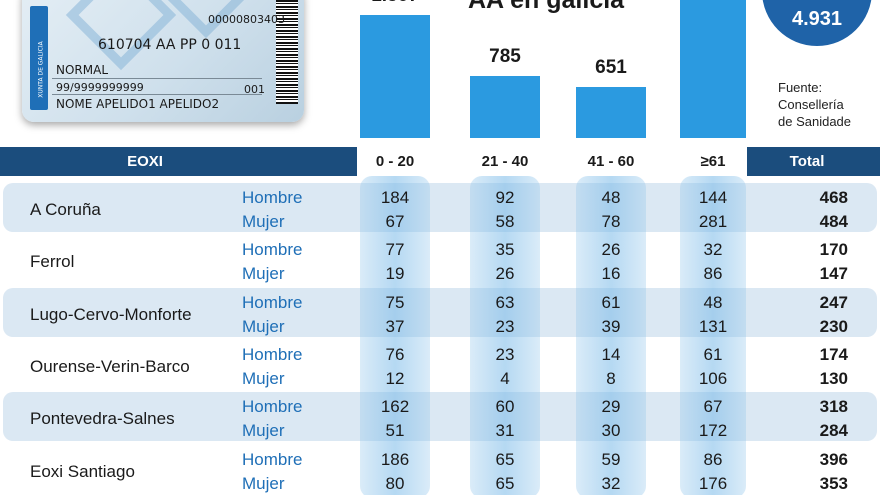 The width and height of the screenshot is (880, 495). What do you see at coordinates (713, 161) in the screenshot?
I see `age-group-header: ≥61` at bounding box center [713, 161].